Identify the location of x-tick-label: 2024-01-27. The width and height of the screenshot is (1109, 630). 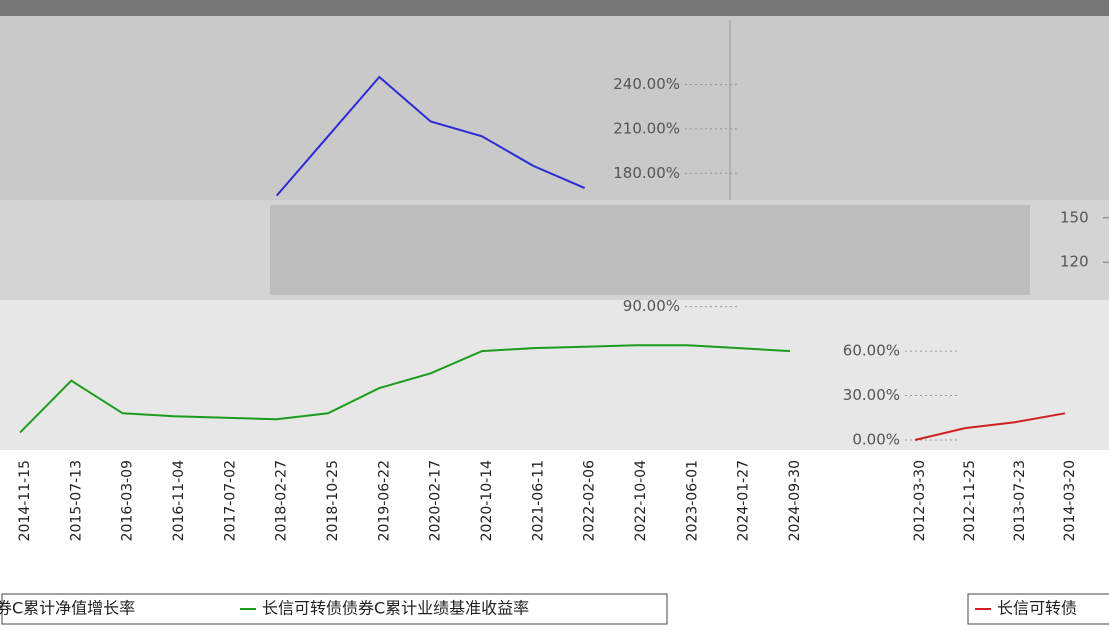
(744, 500).